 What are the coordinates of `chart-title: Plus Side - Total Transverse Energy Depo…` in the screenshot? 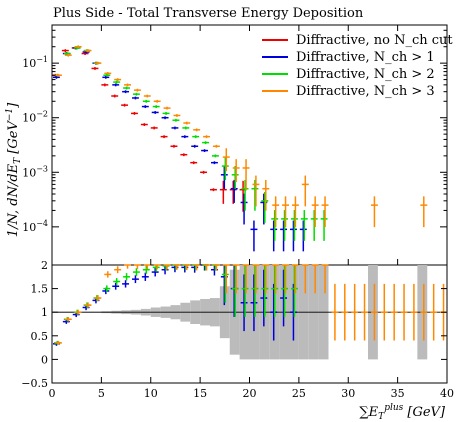 It's located at (208, 13).